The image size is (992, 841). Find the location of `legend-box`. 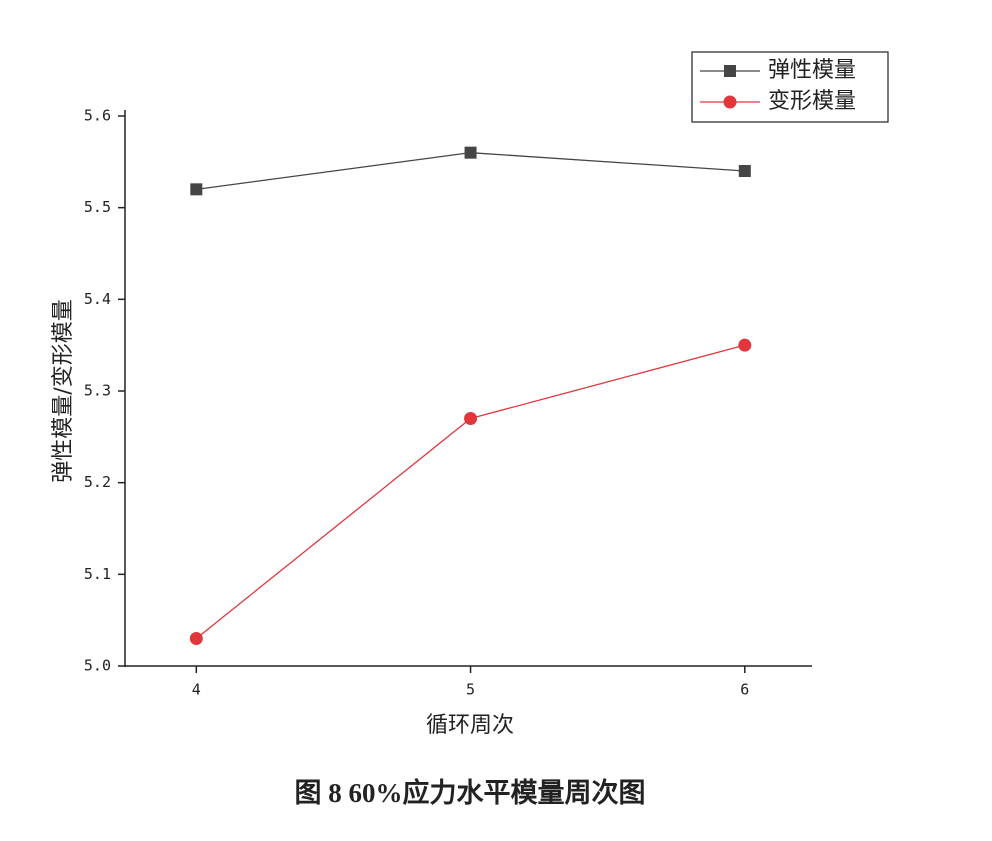

legend-box is located at coordinates (790, 87).